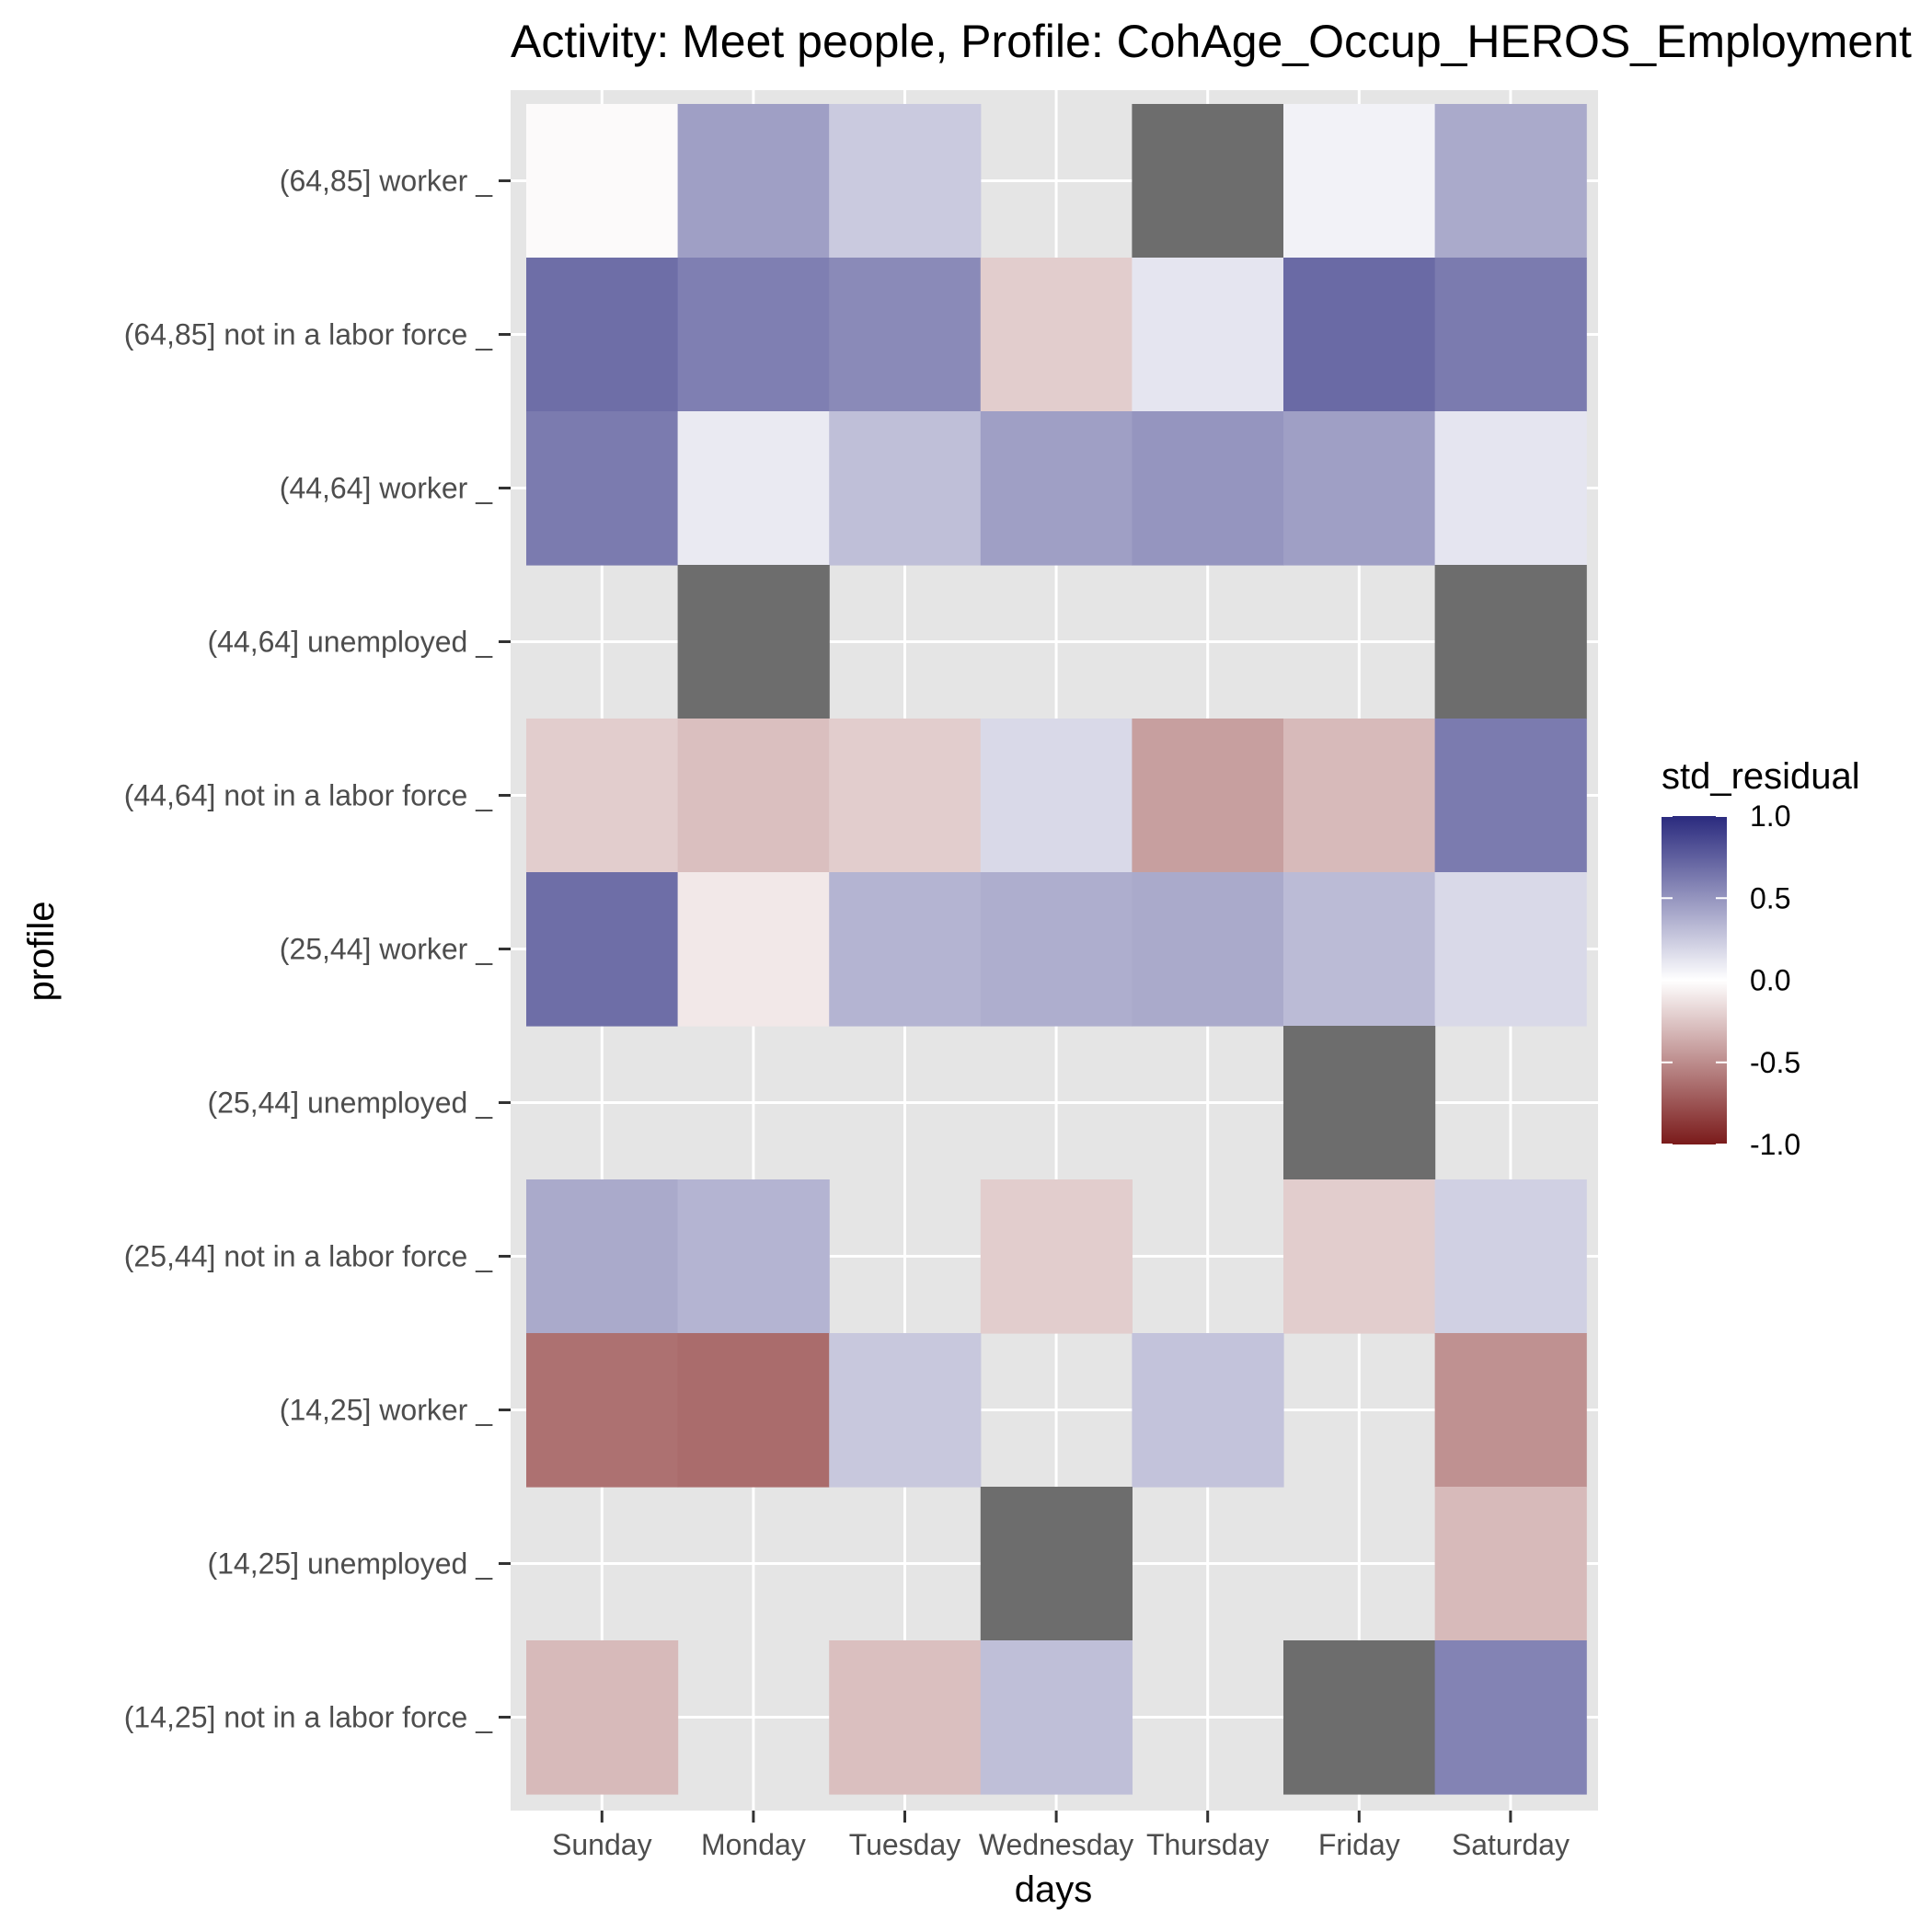 Image resolution: width=1932 pixels, height=1932 pixels. I want to click on x-tick-label: Saturday, so click(1511, 1844).